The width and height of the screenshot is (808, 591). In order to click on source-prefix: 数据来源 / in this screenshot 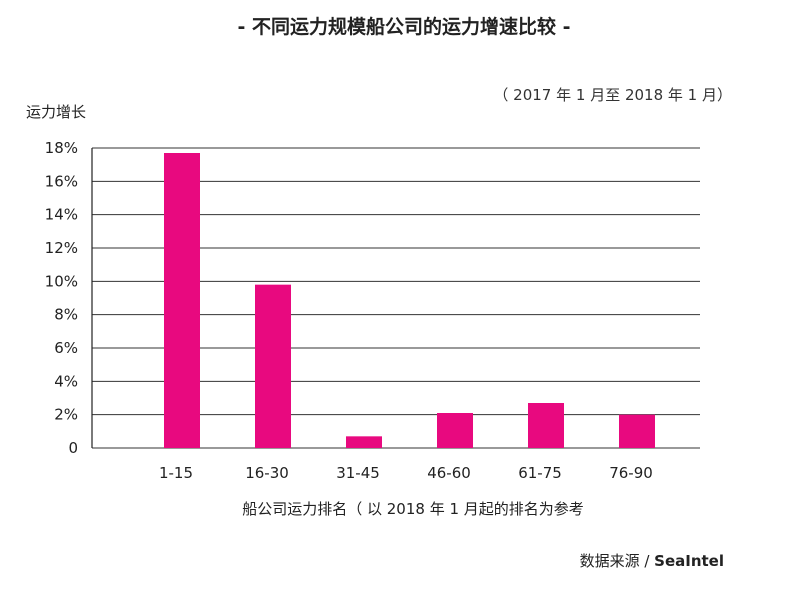, I will do `click(617, 561)`.